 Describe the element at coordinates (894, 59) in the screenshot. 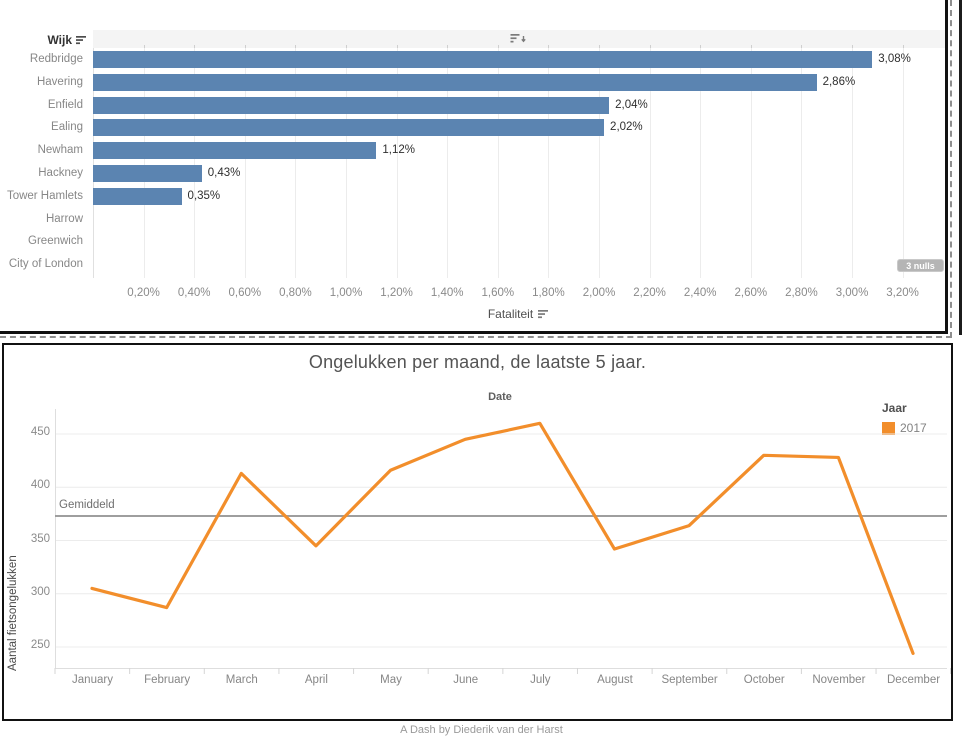

I see `bar-value-label: 3,08%` at that location.